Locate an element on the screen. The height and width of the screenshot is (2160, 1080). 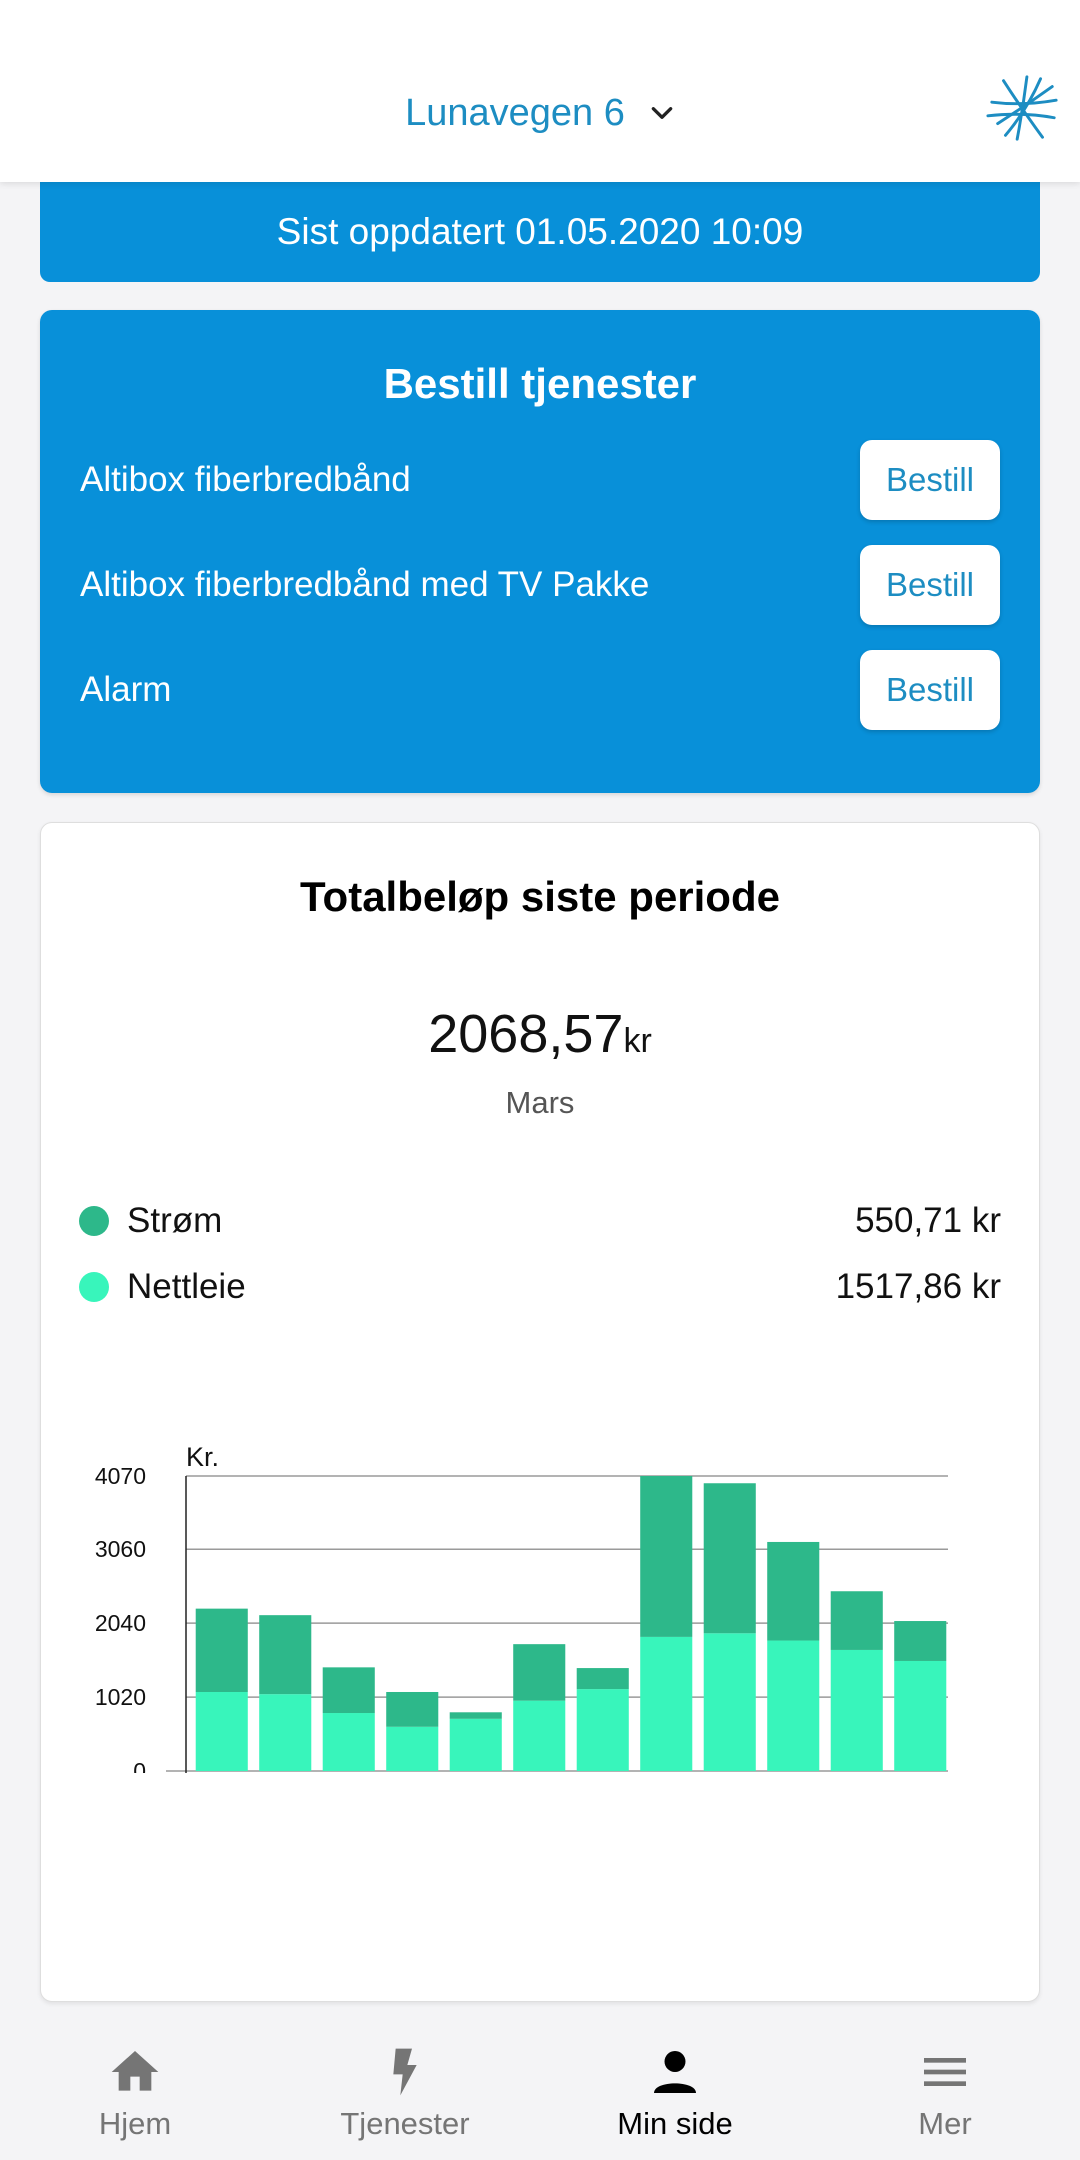
y-tick-label: 0 is located at coordinates (139, 1765).